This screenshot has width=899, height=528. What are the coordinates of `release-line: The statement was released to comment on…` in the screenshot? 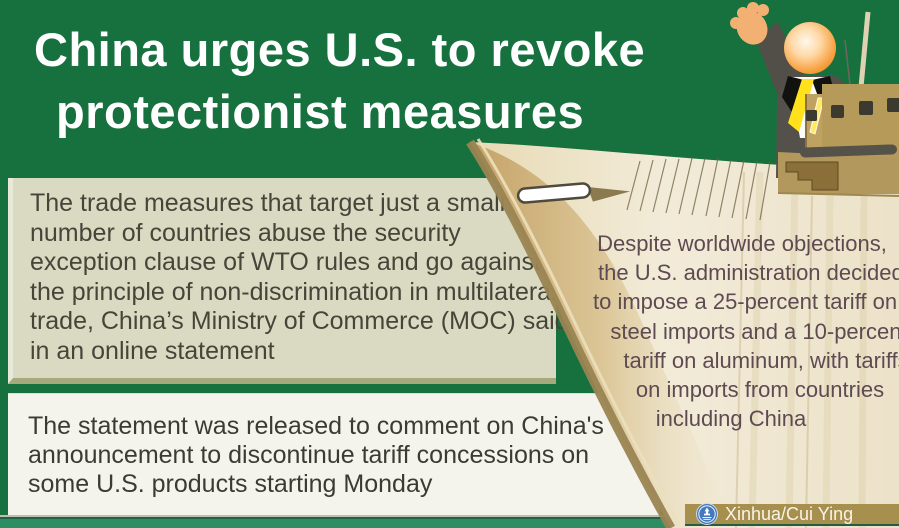 It's located at (316, 426).